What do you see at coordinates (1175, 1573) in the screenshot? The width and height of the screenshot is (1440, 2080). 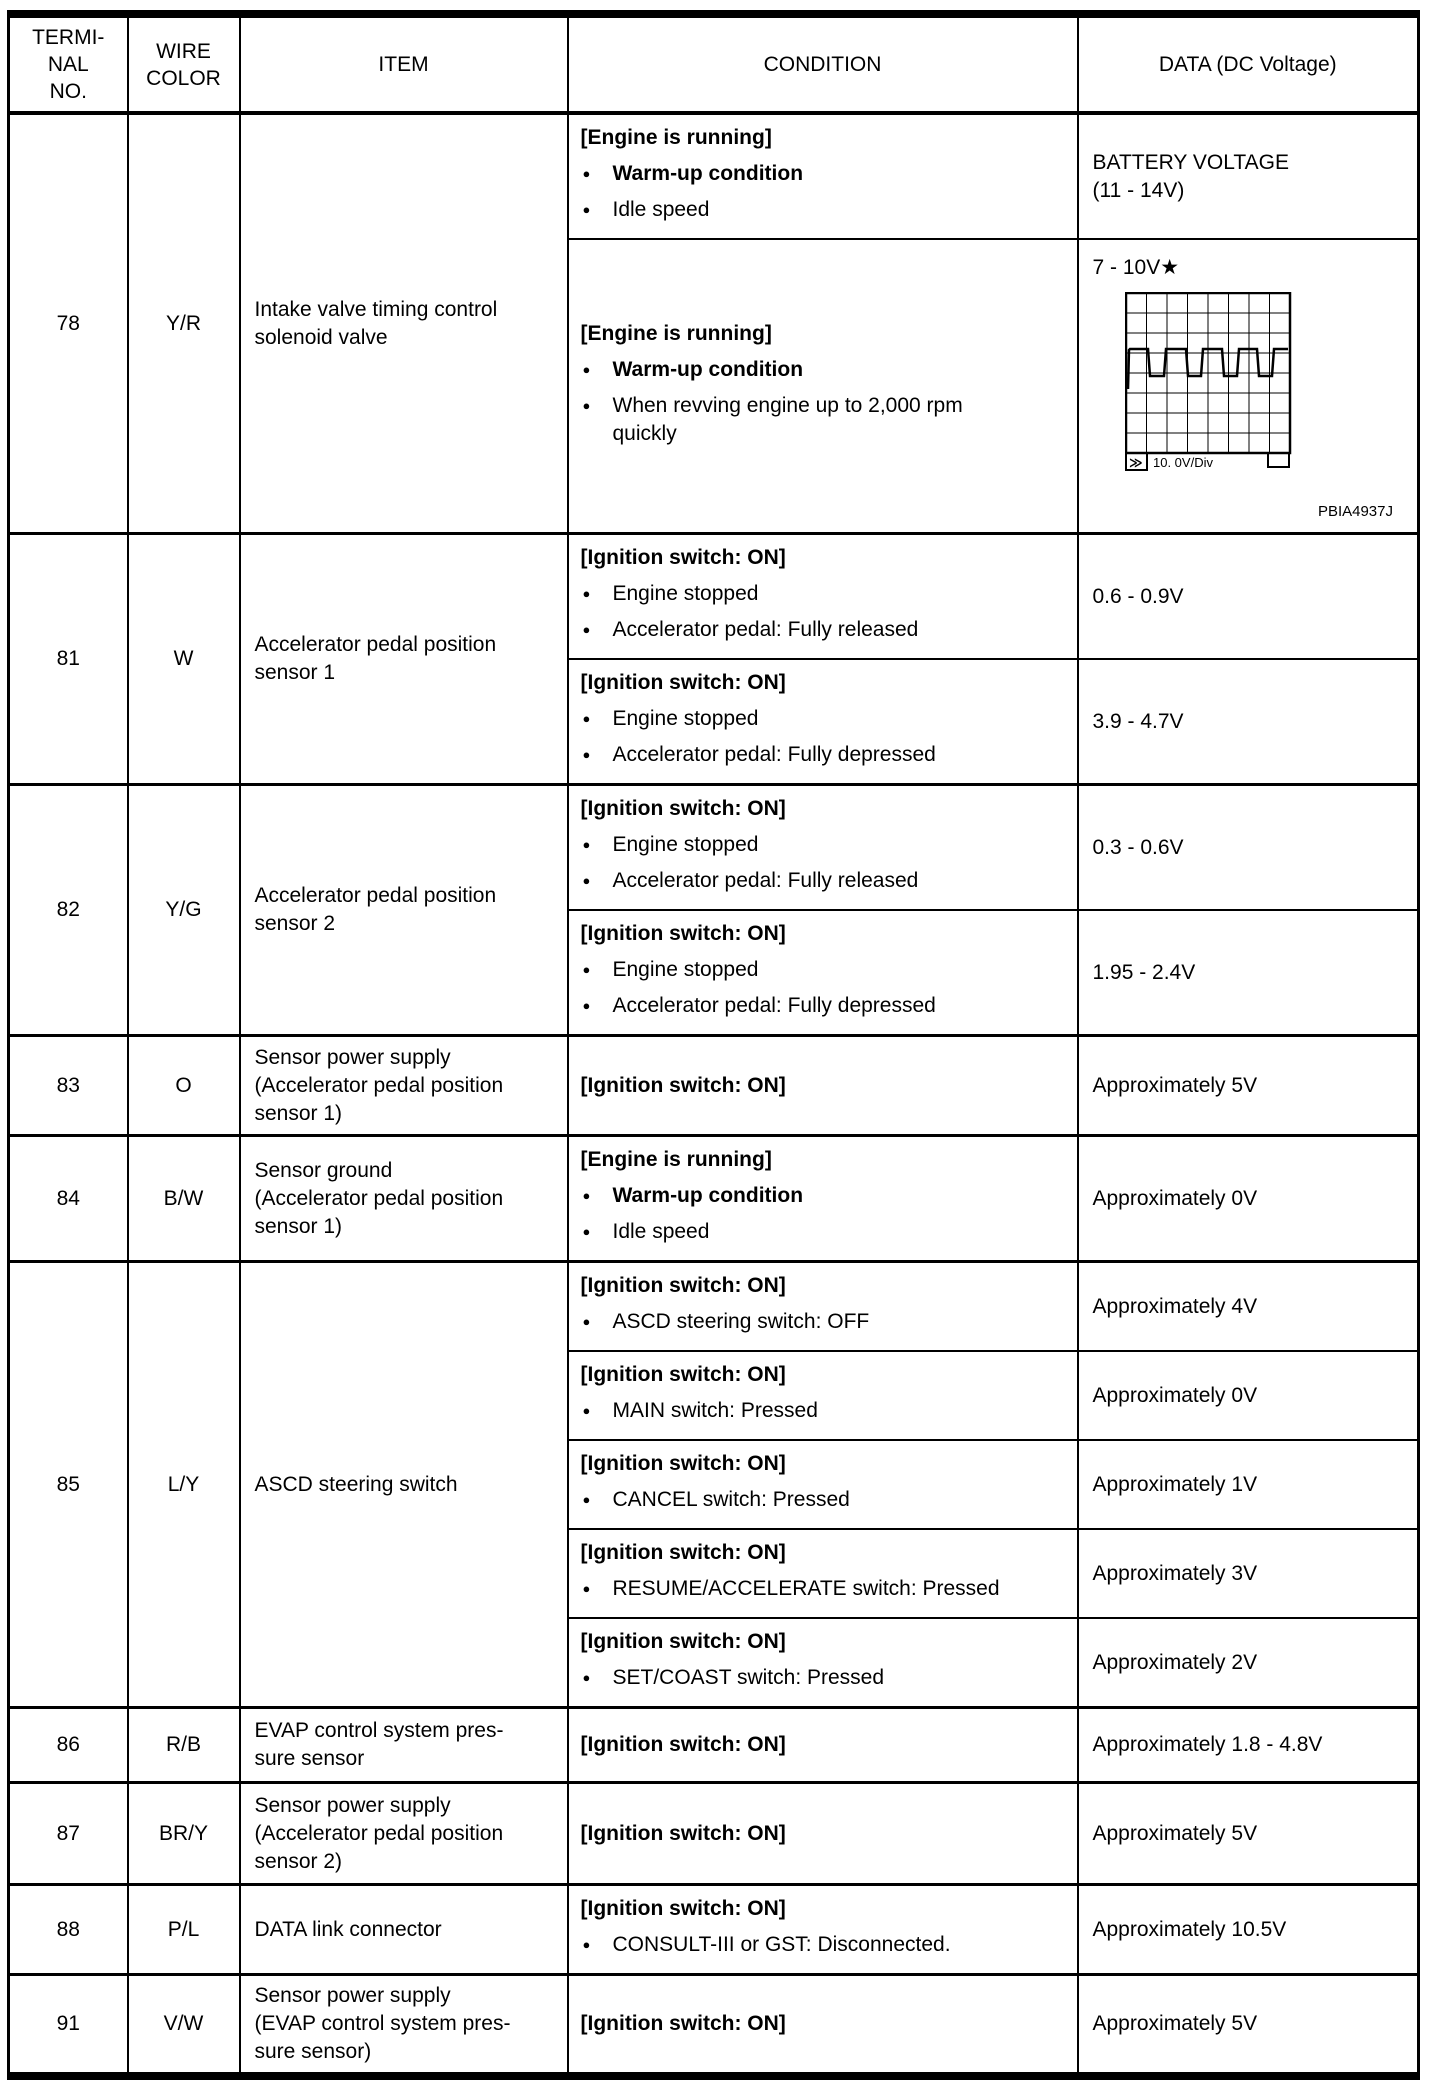 I see `data-value: Approximately 3V` at bounding box center [1175, 1573].